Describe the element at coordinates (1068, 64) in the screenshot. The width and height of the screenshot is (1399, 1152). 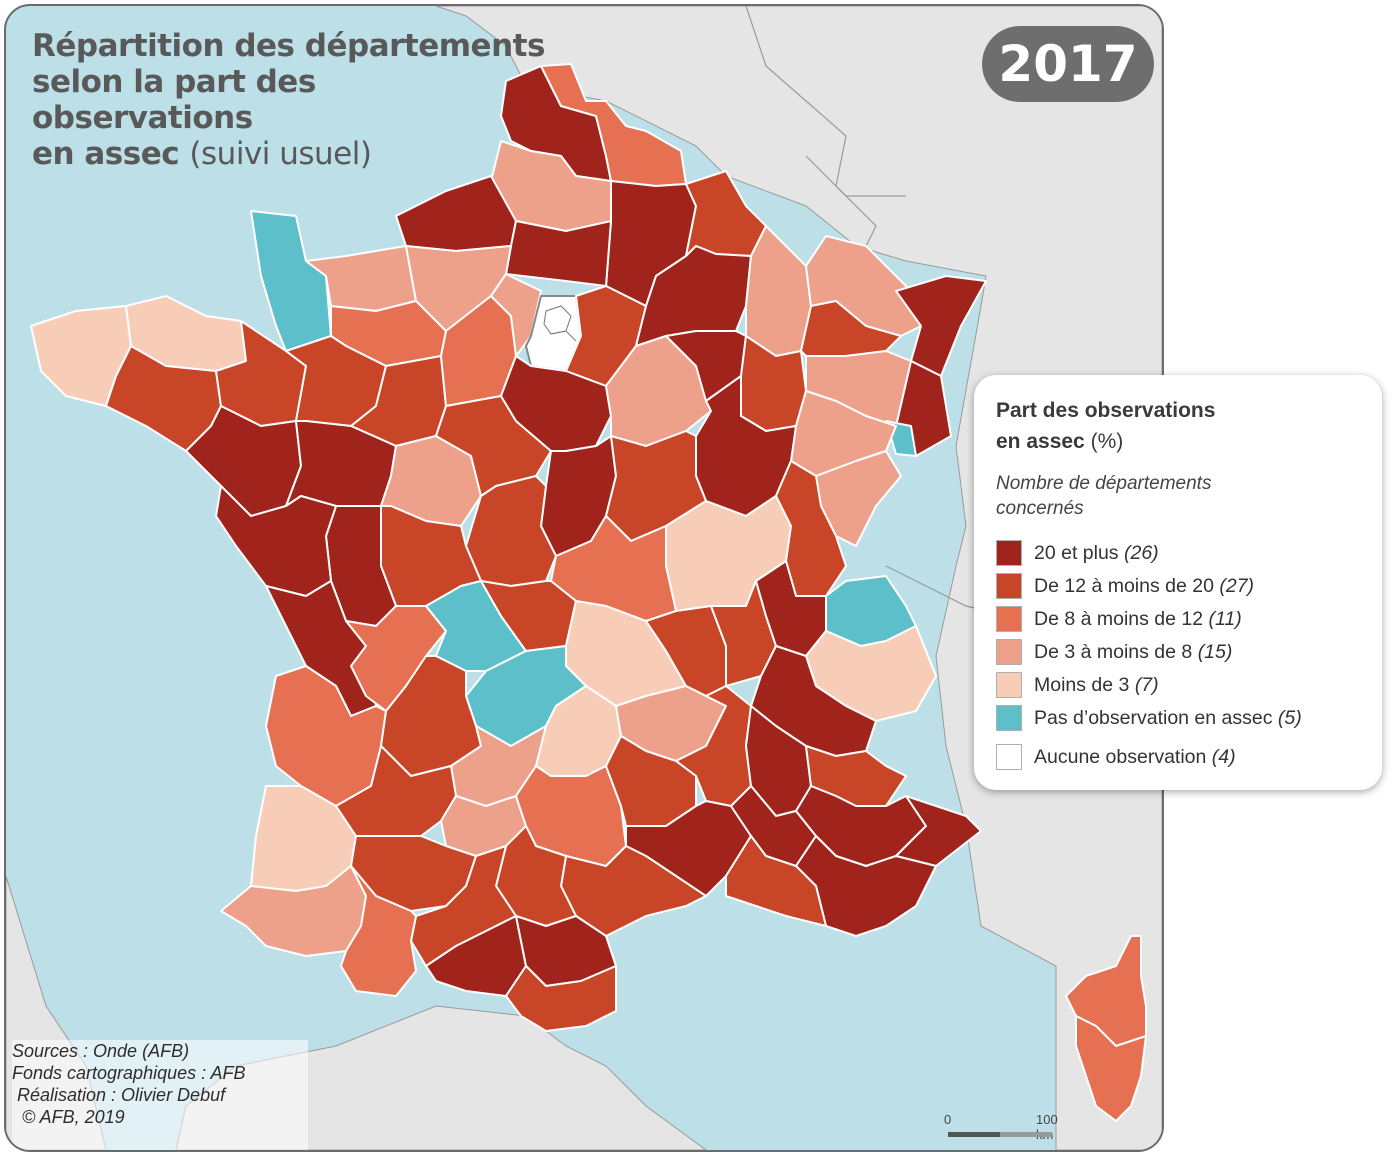
I see `year-badge: 2017` at that location.